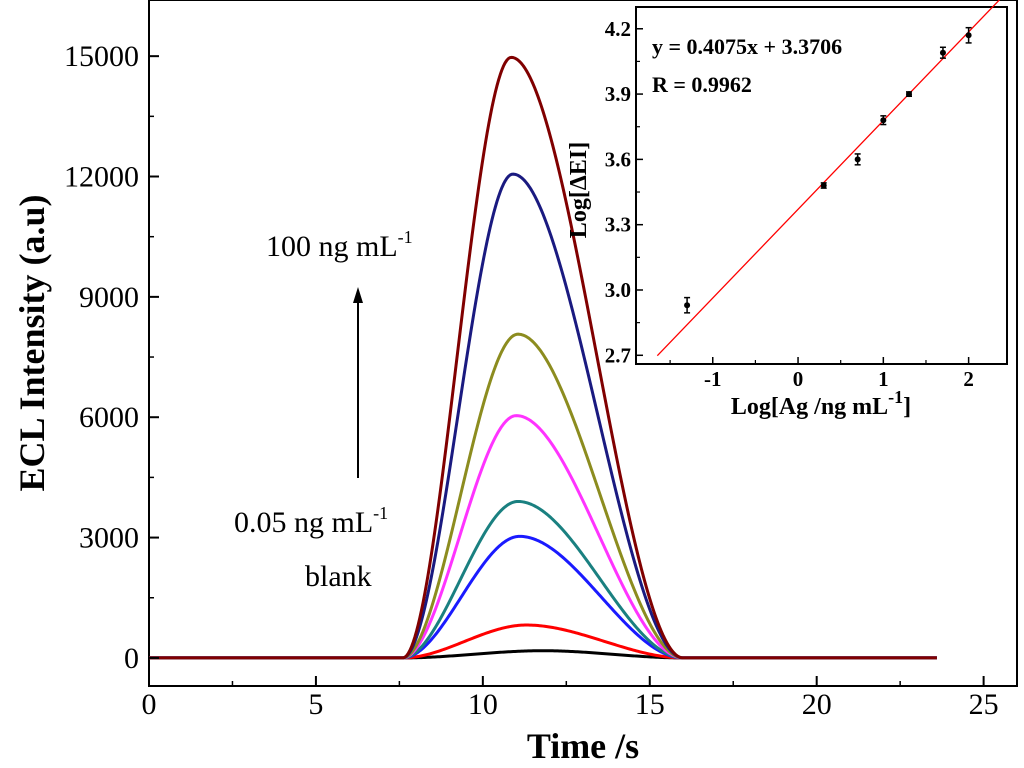 This screenshot has height=768, width=1024. What do you see at coordinates (111, 357) in the screenshot?
I see `main-y-axis: 0 3000 6000 9000 12000 15000` at bounding box center [111, 357].